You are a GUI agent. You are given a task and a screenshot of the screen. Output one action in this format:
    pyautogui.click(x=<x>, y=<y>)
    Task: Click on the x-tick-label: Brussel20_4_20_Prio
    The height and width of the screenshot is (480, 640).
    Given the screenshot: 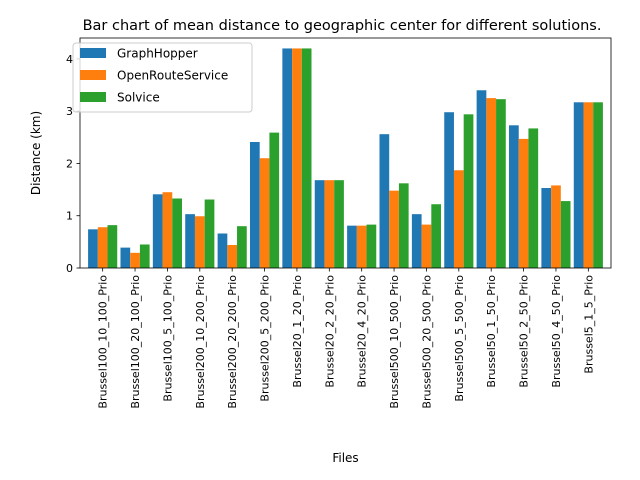 What is the action you would take?
    pyautogui.click(x=362, y=331)
    